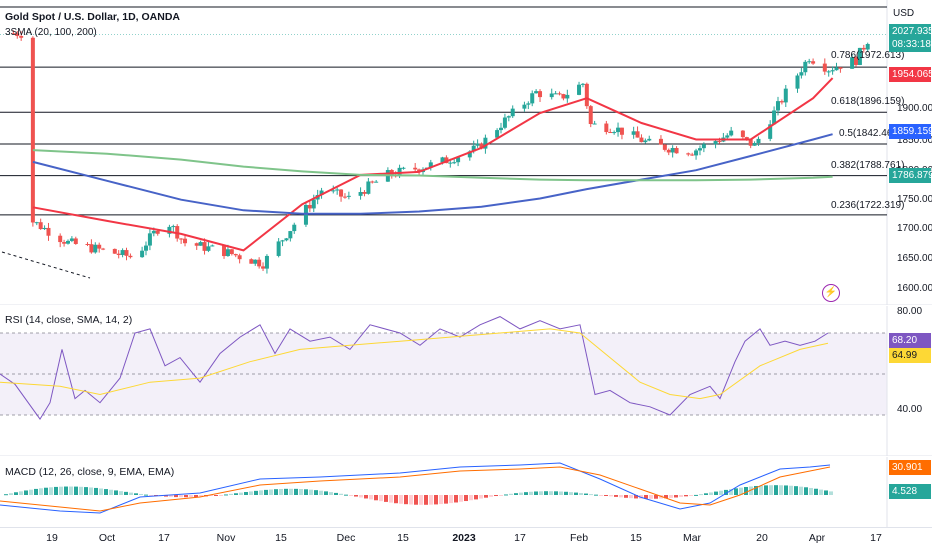  What do you see at coordinates (910, 467) in the screenshot?
I see `macd-signal-badge: 30.901` at bounding box center [910, 467].